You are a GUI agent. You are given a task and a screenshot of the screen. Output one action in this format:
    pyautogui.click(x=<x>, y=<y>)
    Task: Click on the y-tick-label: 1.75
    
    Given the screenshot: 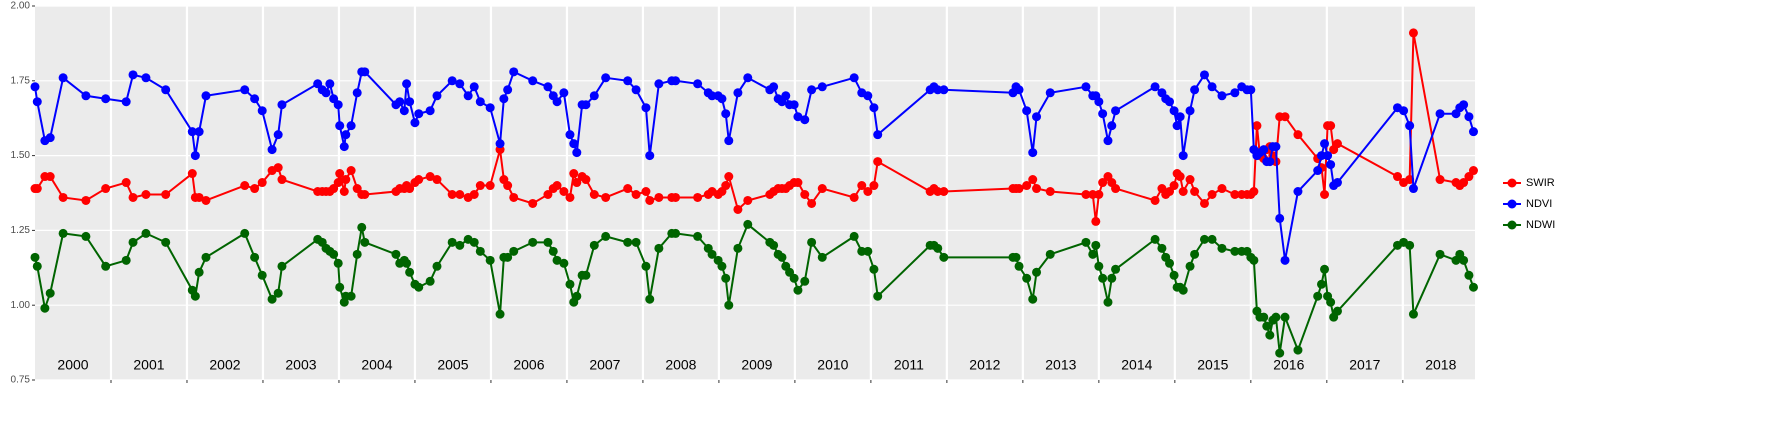 What is the action you would take?
    pyautogui.click(x=21, y=80)
    